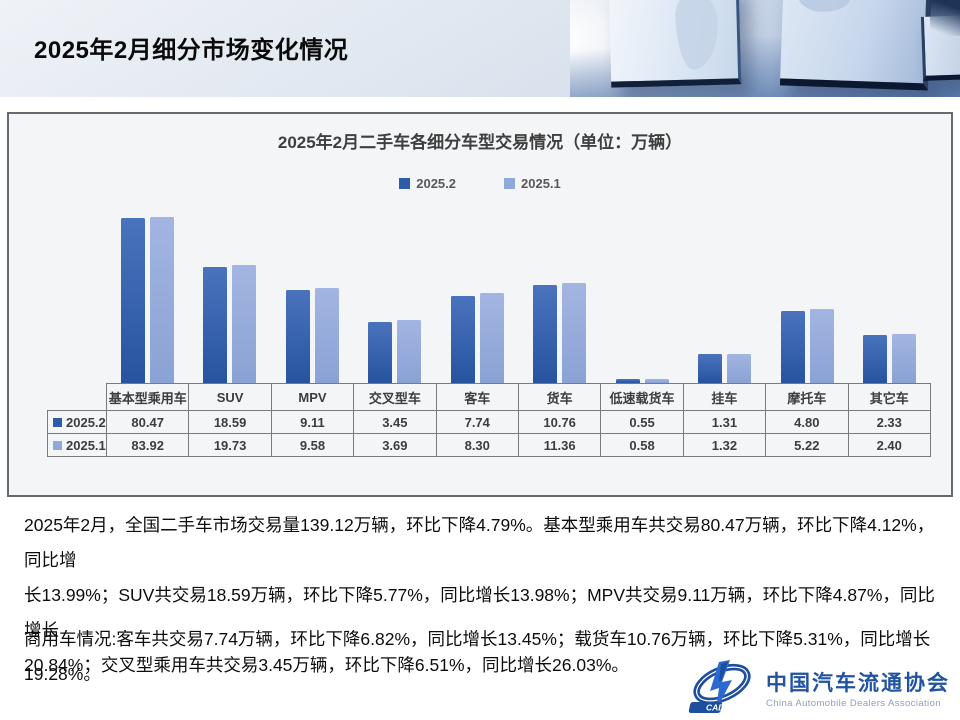 The width and height of the screenshot is (960, 720). I want to click on bar-2025.1-低速载货车, so click(656, 381).